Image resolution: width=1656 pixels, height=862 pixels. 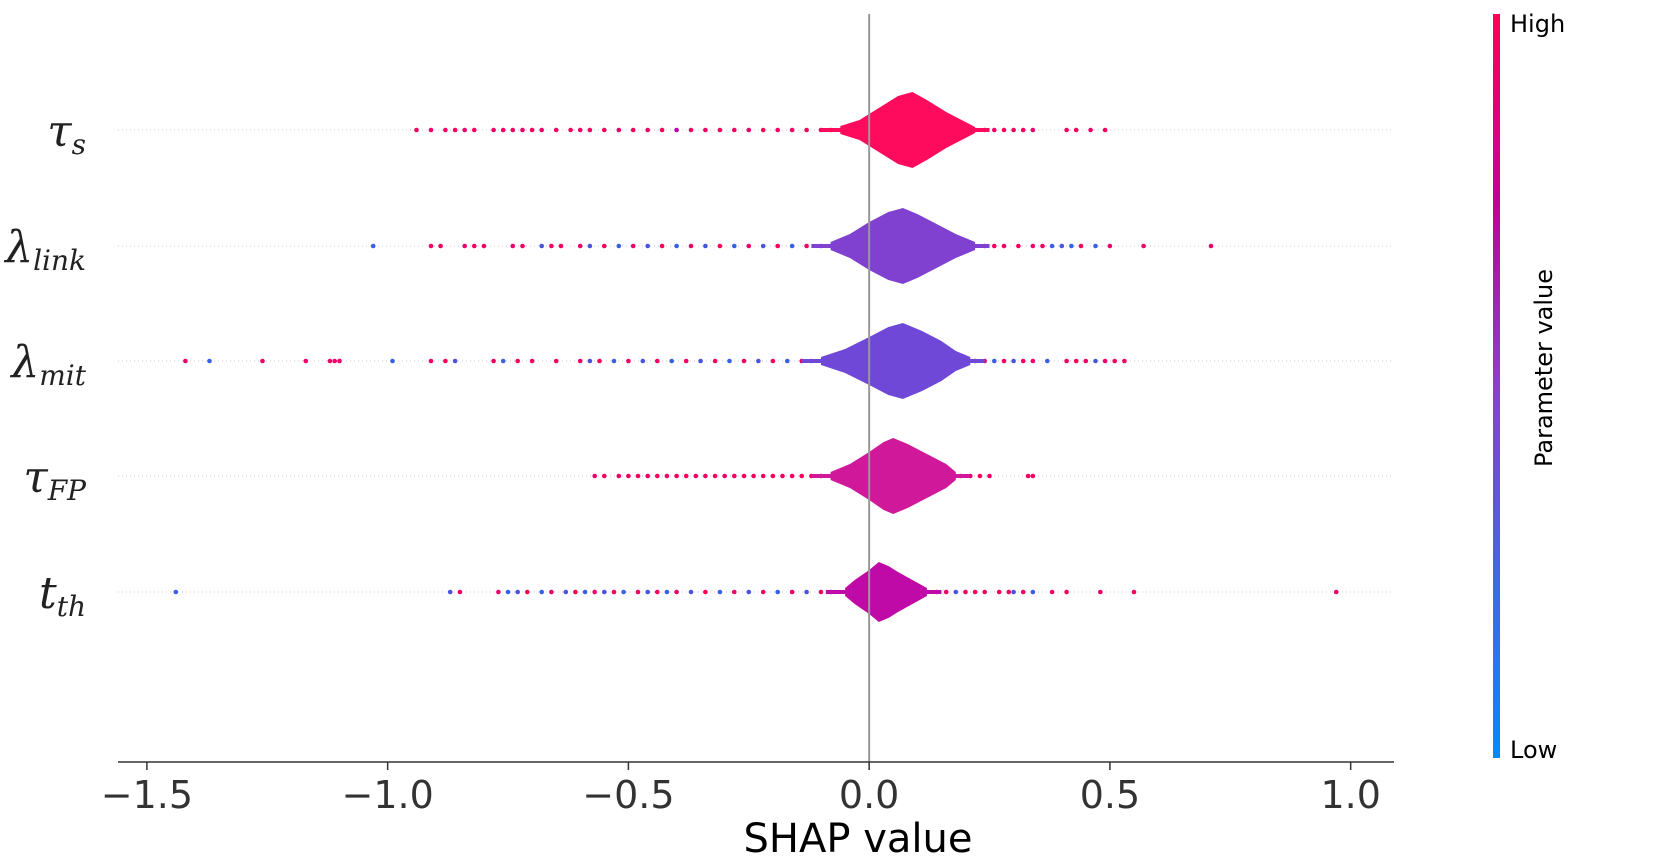 I want to click on x-axis: −1.5 −1.0 −0.5 0.0 0.5 1.0, so click(x=747, y=789).